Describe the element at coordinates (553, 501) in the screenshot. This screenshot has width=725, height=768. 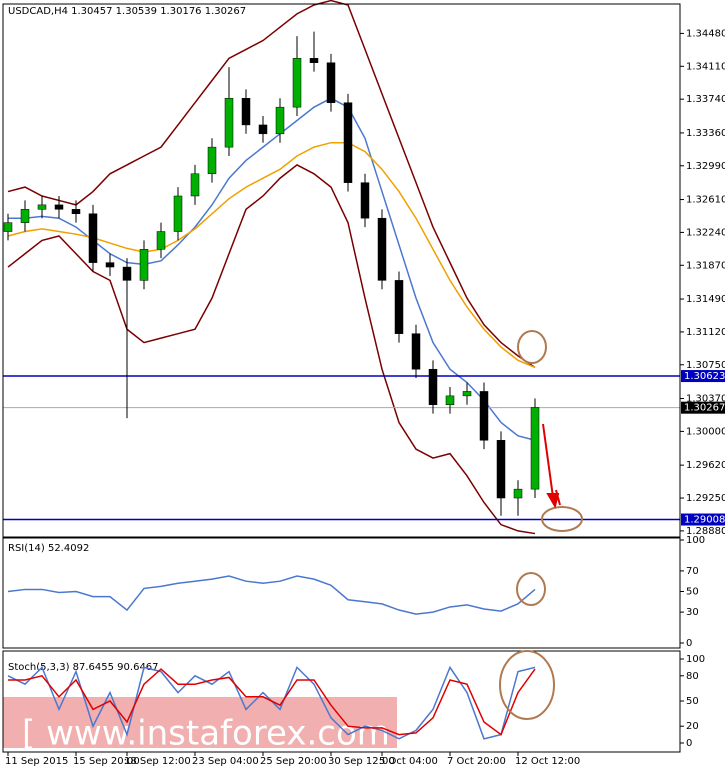
I see `arrow-head` at that location.